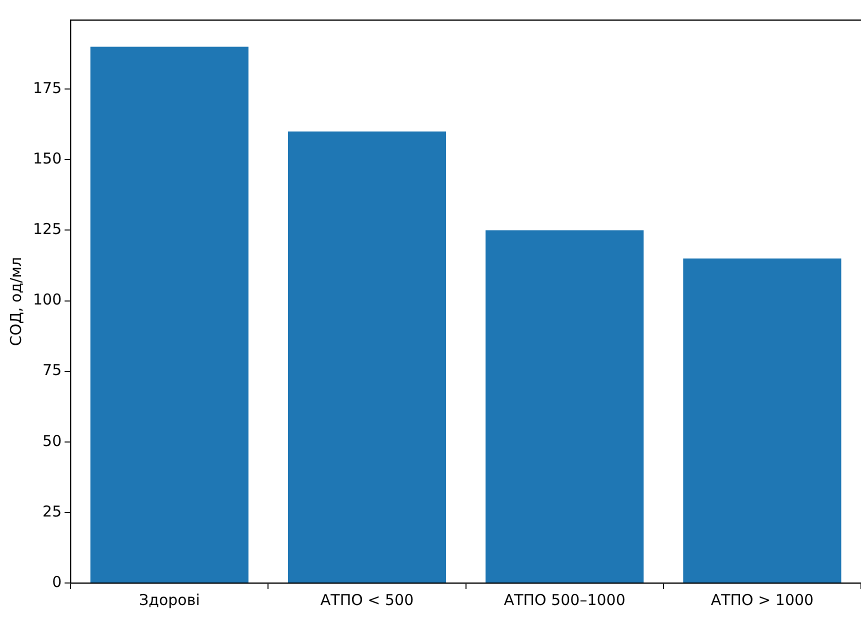 The image size is (861, 621). What do you see at coordinates (367, 599) in the screenshot?
I see `x-tick-label: АТПО < 500` at bounding box center [367, 599].